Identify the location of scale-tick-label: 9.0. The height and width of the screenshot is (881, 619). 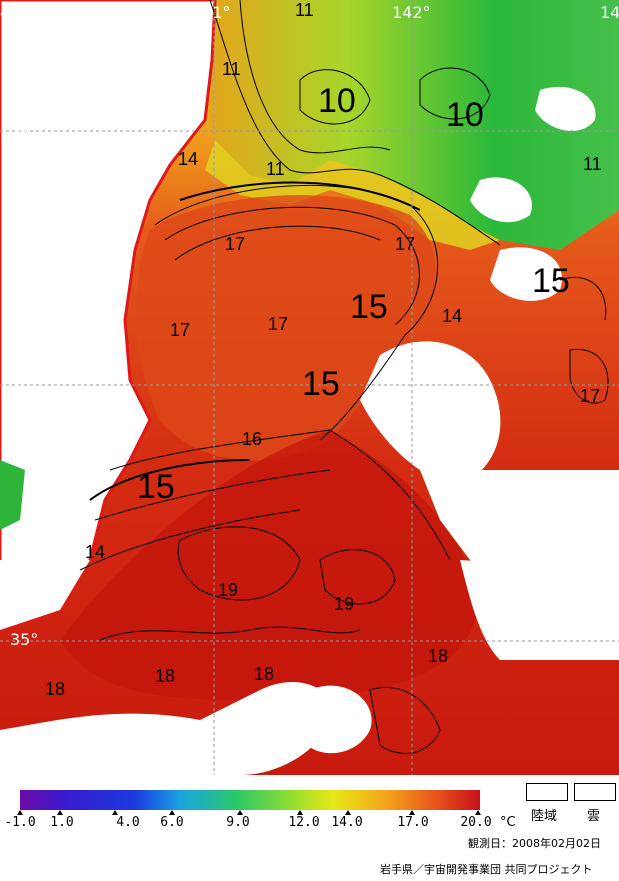
(238, 822).